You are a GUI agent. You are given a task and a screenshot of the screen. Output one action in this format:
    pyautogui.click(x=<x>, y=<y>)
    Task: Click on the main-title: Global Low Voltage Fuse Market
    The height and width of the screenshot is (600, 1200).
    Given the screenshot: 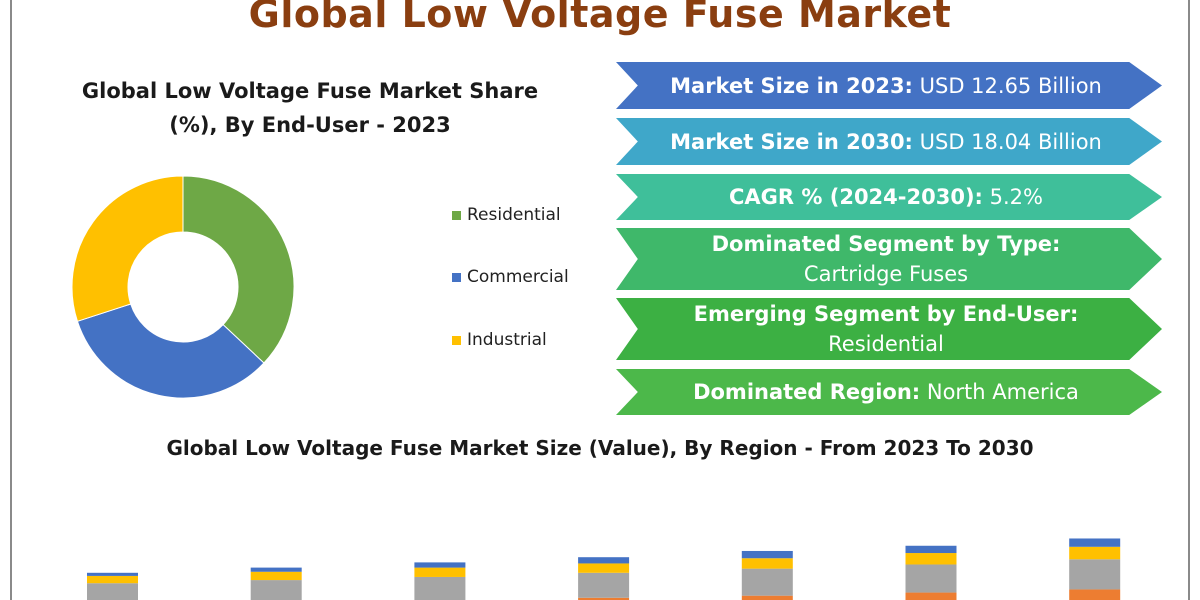 What is the action you would take?
    pyautogui.click(x=600, y=18)
    